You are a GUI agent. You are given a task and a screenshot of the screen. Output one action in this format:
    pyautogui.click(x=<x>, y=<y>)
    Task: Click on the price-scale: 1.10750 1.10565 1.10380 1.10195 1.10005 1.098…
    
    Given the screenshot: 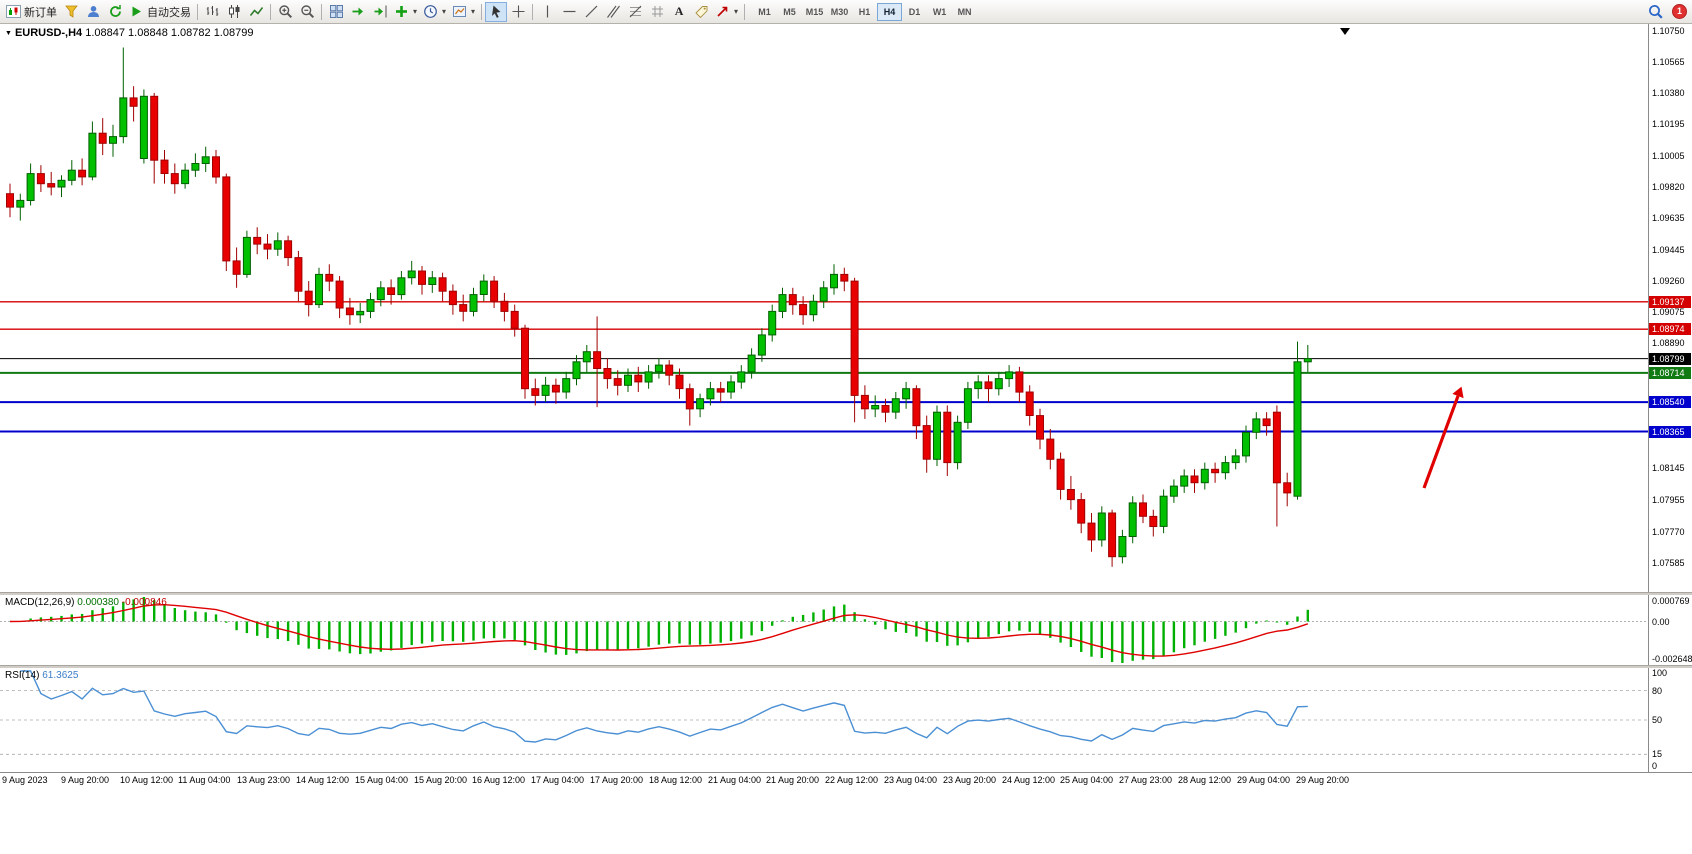 What is the action you would take?
    pyautogui.click(x=1670, y=308)
    